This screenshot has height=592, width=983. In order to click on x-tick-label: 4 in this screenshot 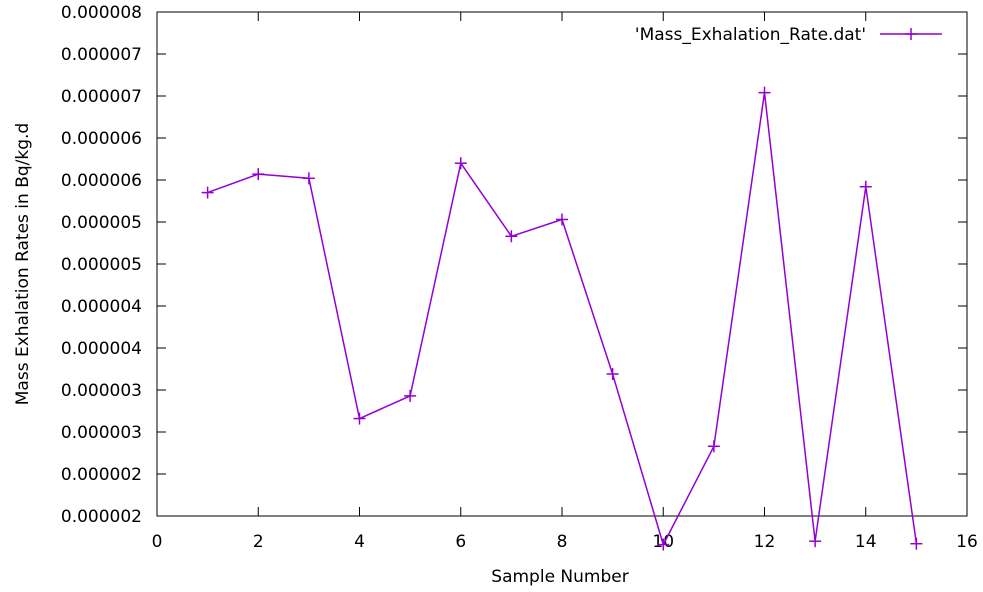, I will do `click(359, 542)`.